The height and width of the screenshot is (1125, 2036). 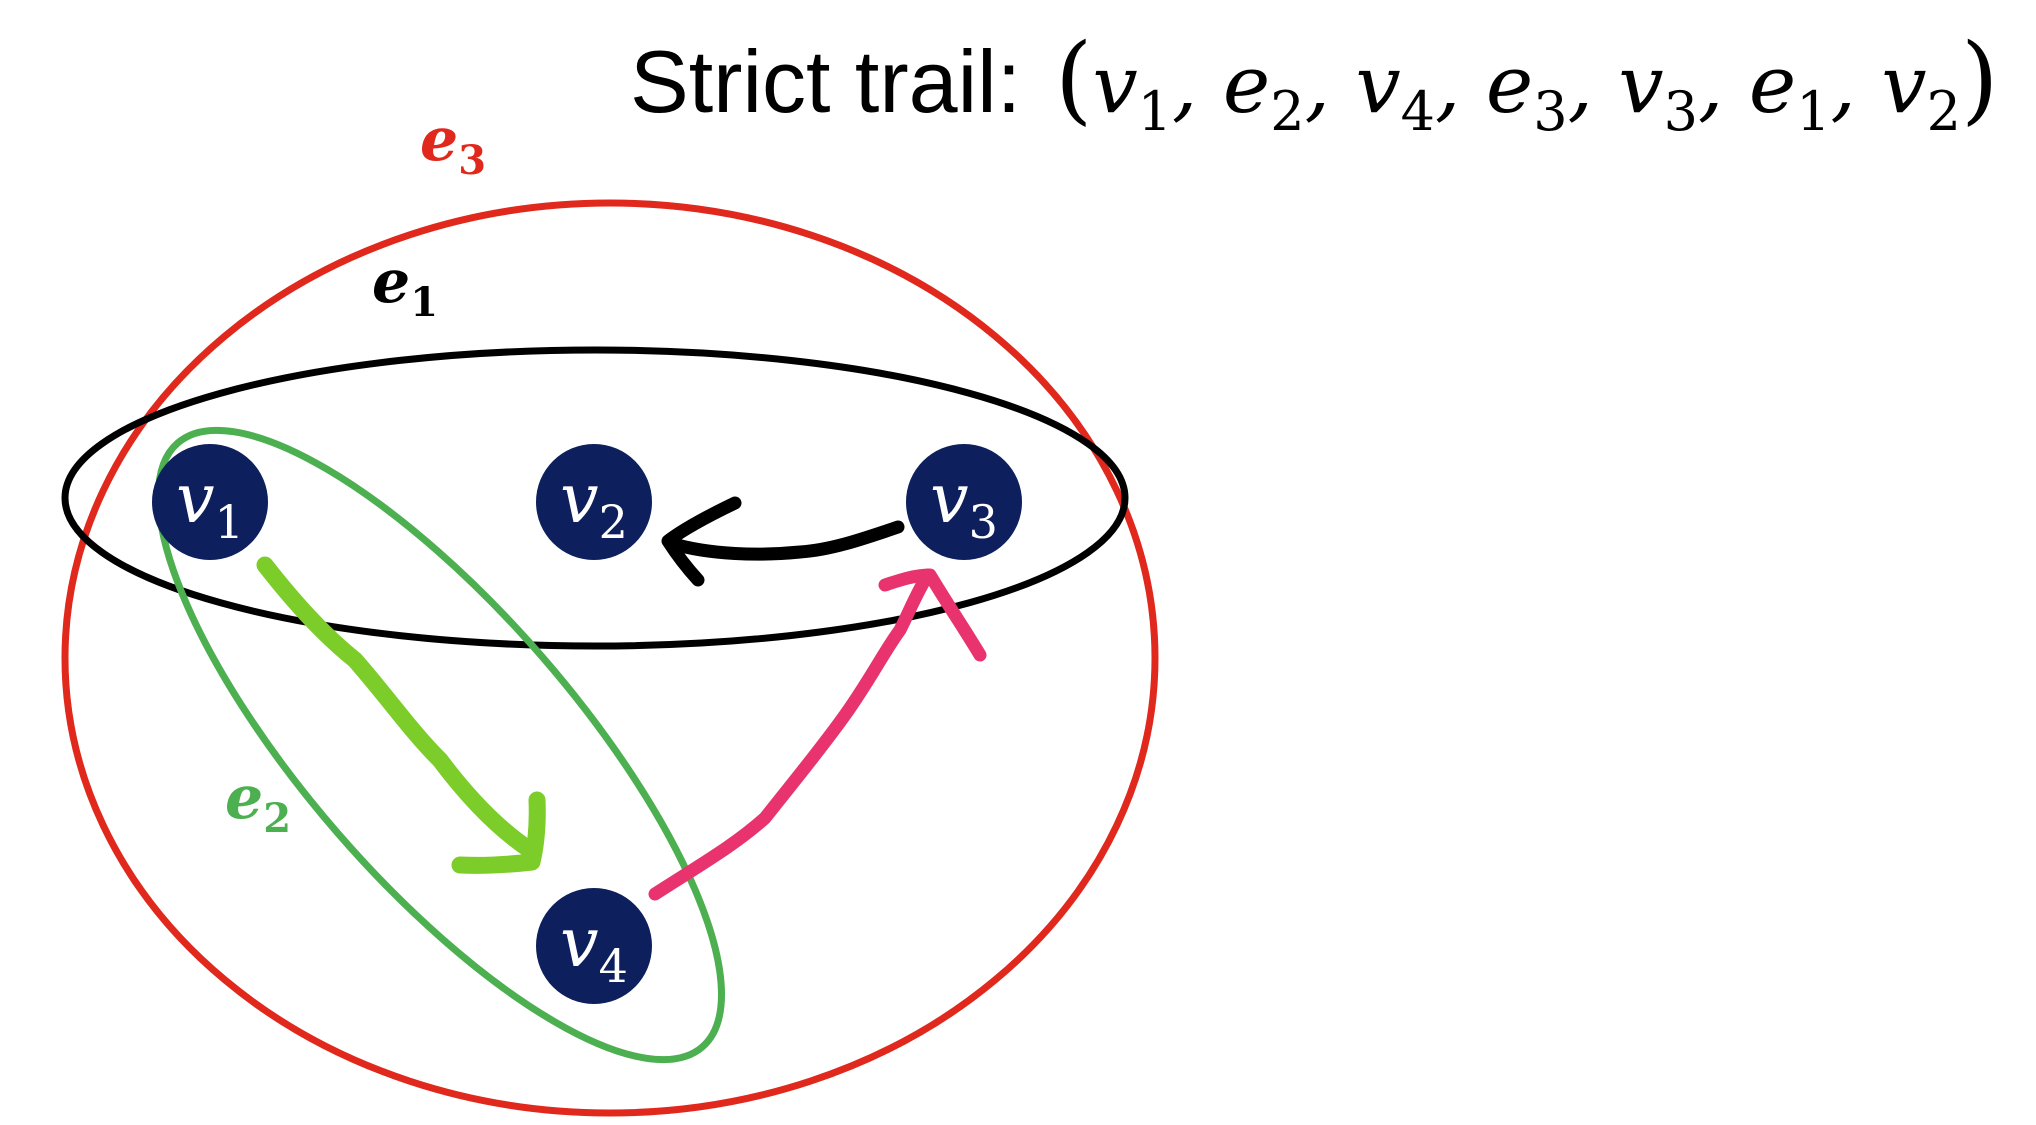 I want to click on hyperedge-e3-label-base: e, so click(x=439, y=140).